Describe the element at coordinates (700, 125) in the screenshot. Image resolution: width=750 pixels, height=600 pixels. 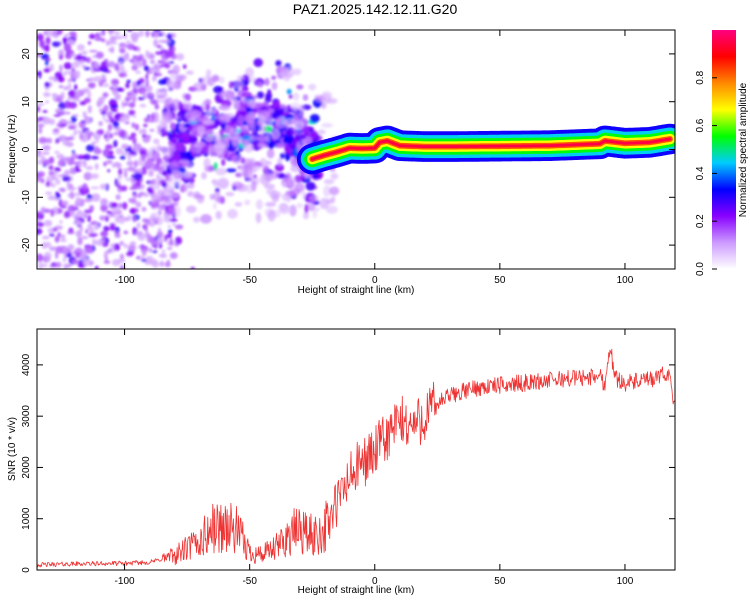
I see `colorbar-tick-label: 0.6` at that location.